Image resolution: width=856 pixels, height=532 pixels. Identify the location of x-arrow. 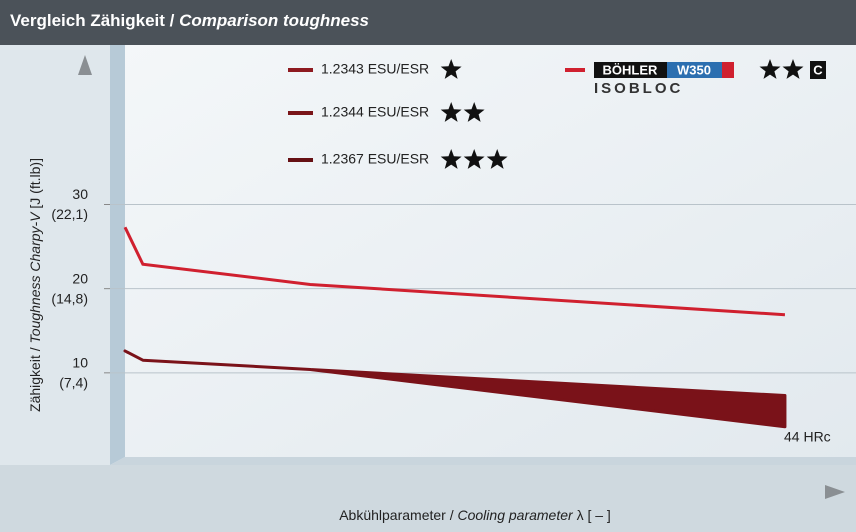
(835, 492).